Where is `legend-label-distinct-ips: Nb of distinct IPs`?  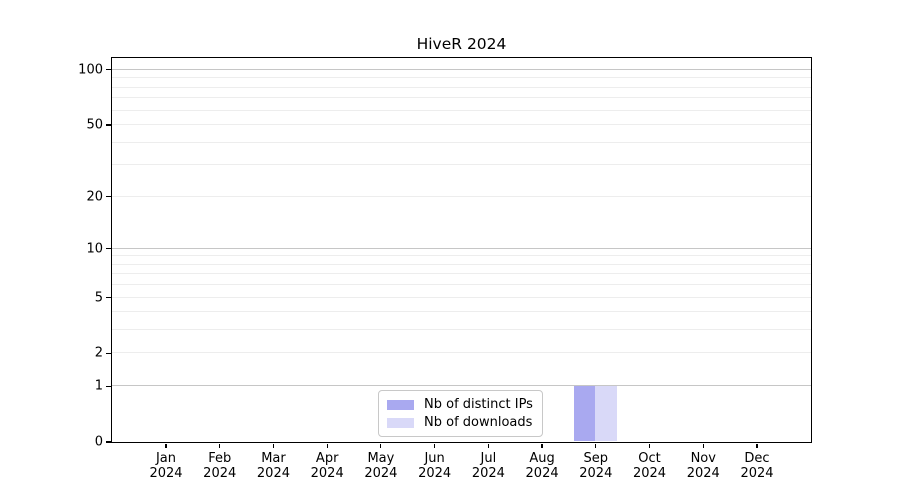 legend-label-distinct-ips: Nb of distinct IPs is located at coordinates (478, 404).